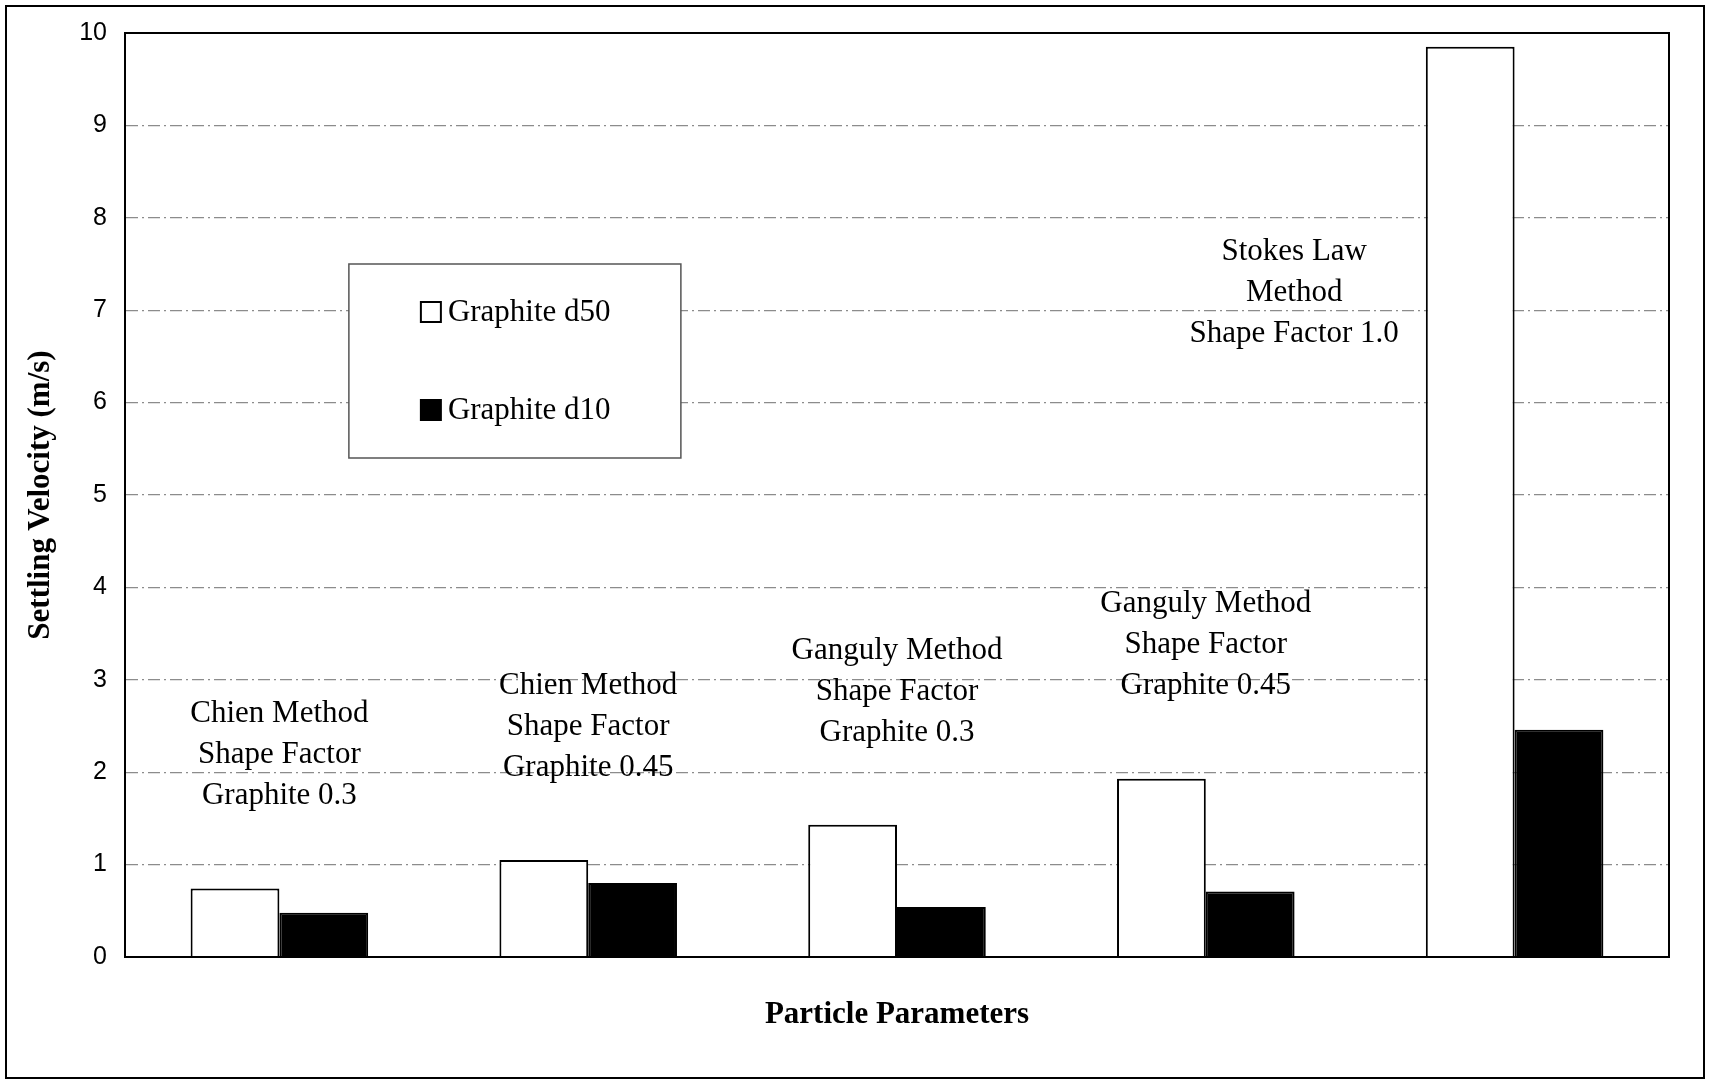 This screenshot has width=1711, height=1084. What do you see at coordinates (588, 724) in the screenshot?
I see `annotation: Chien Method Shape Factor Graphite 0.45` at bounding box center [588, 724].